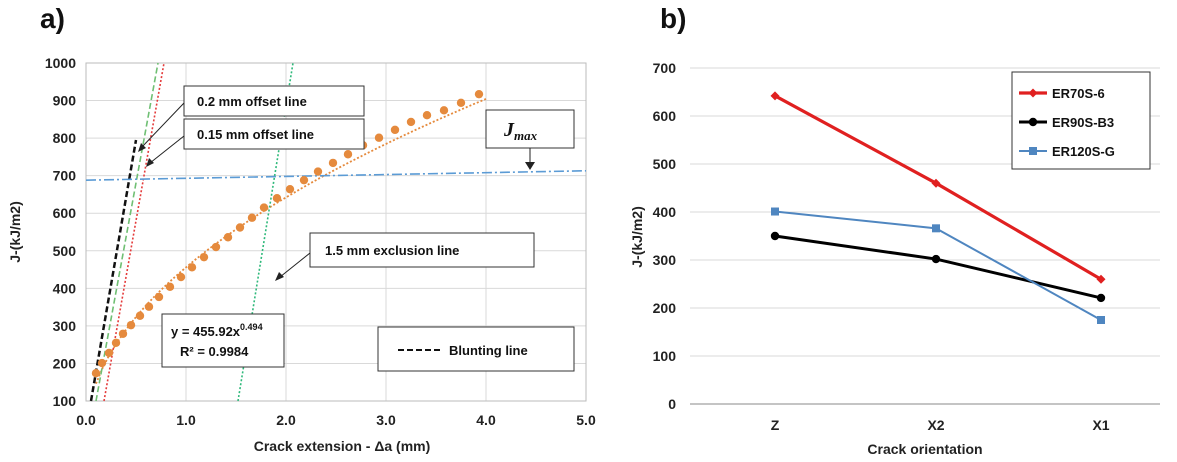 This screenshot has width=1177, height=462. I want to click on chart-b-y-tick-label: 300, so click(665, 260).